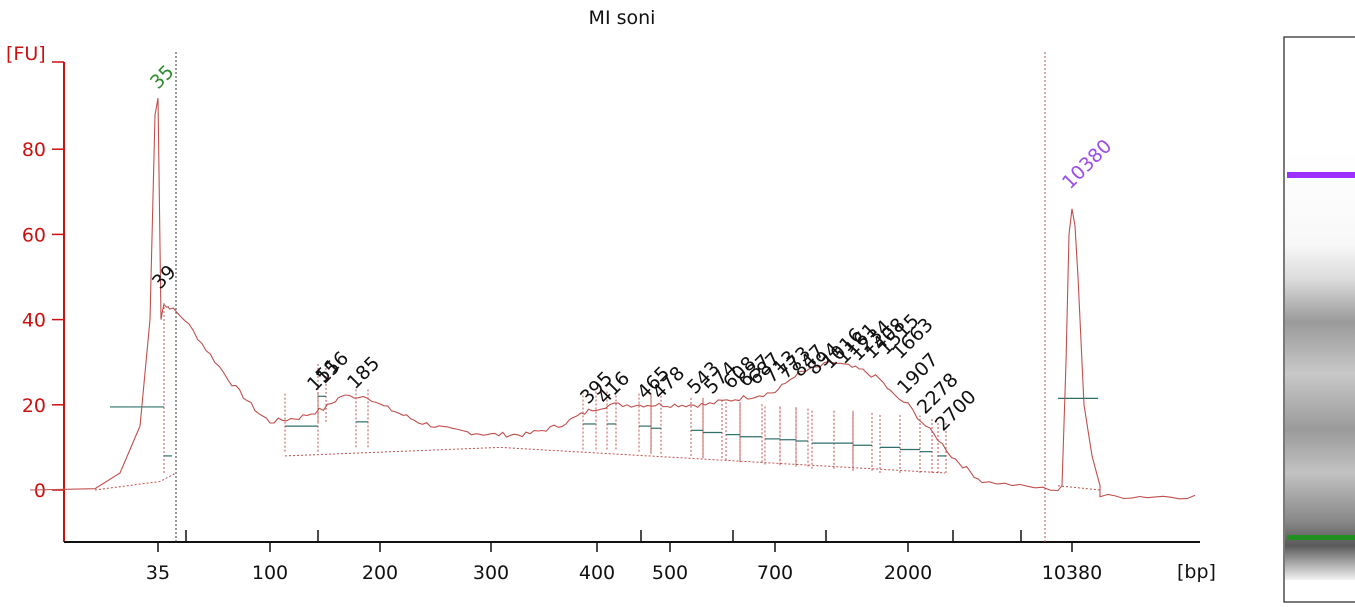 The height and width of the screenshot is (607, 1355). I want to click on x-tick-label: 300, so click(491, 573).